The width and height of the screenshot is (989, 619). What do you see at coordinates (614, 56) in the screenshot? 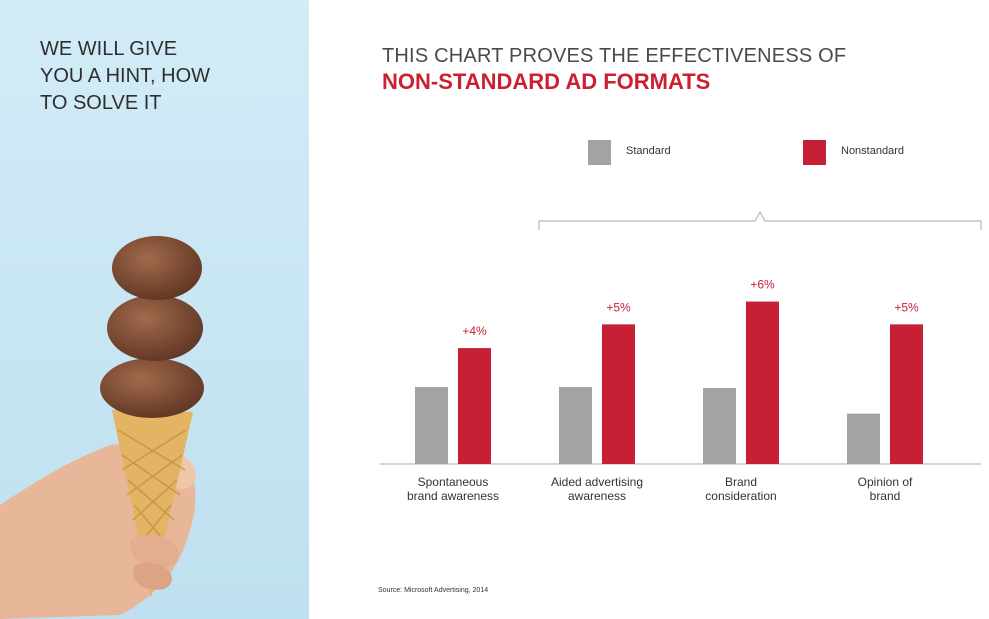
I see `headline-line1: THIS CHART PROVES THE EFFECTIVENESS OF` at bounding box center [614, 56].